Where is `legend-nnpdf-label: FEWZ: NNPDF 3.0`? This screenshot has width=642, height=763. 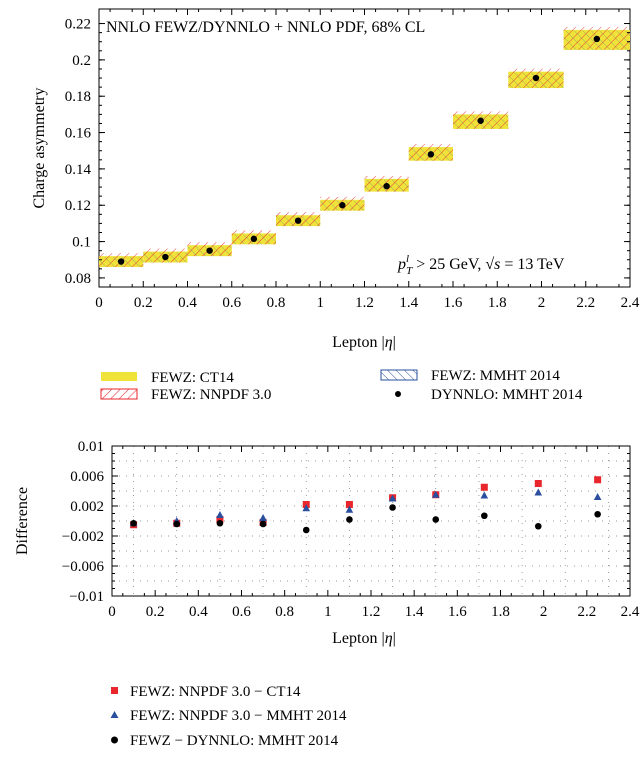 legend-nnpdf-label: FEWZ: NNPDF 3.0 is located at coordinates (211, 395).